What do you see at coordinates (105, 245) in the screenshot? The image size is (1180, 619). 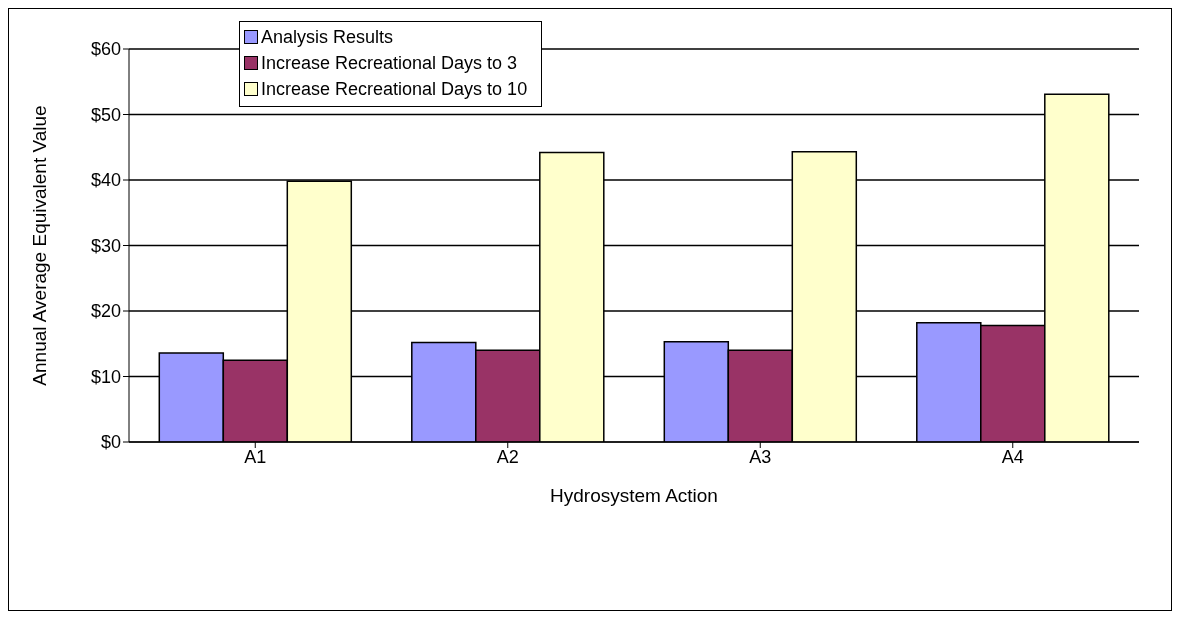 I see `y-tick-label: $30` at bounding box center [105, 245].